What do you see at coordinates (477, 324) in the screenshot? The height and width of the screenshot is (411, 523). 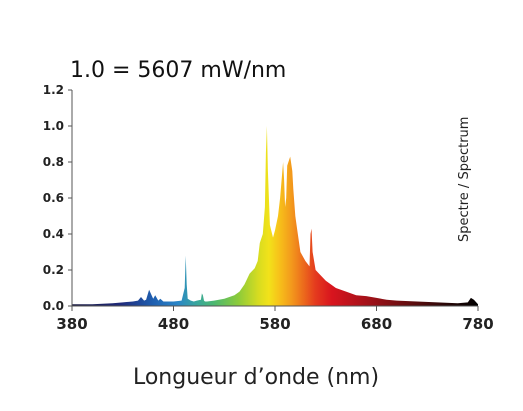 I see `x-tick-label: 780` at bounding box center [477, 324].